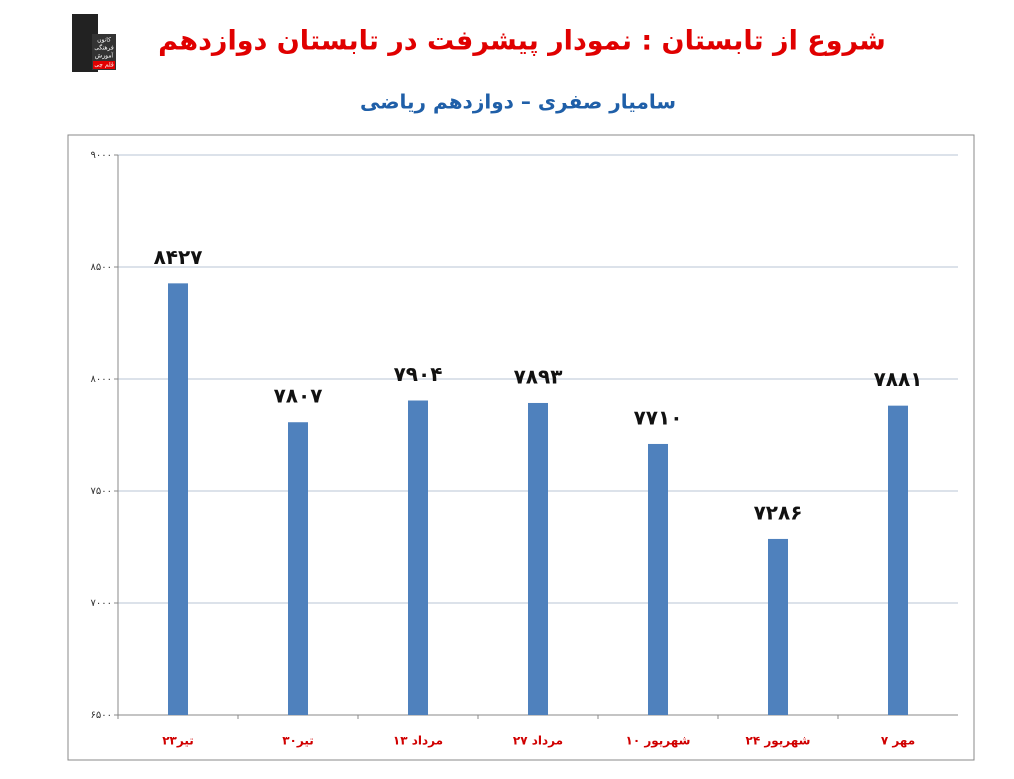 The height and width of the screenshot is (779, 1014). Describe the element at coordinates (104, 55) in the screenshot. I see `logo-text: آموزش` at that location.